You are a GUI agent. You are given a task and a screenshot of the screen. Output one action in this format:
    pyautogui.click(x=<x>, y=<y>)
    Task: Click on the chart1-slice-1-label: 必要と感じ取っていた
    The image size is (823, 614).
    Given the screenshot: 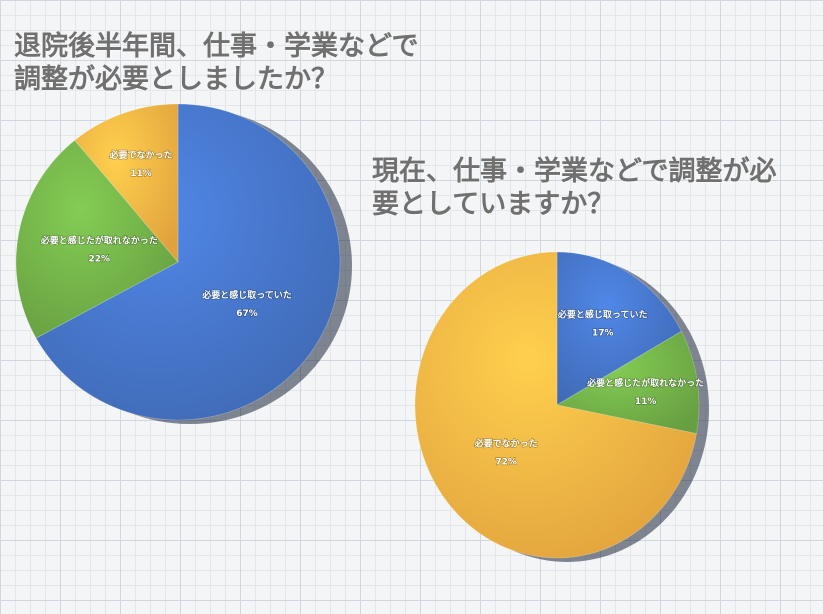 What is the action you would take?
    pyautogui.click(x=246, y=295)
    